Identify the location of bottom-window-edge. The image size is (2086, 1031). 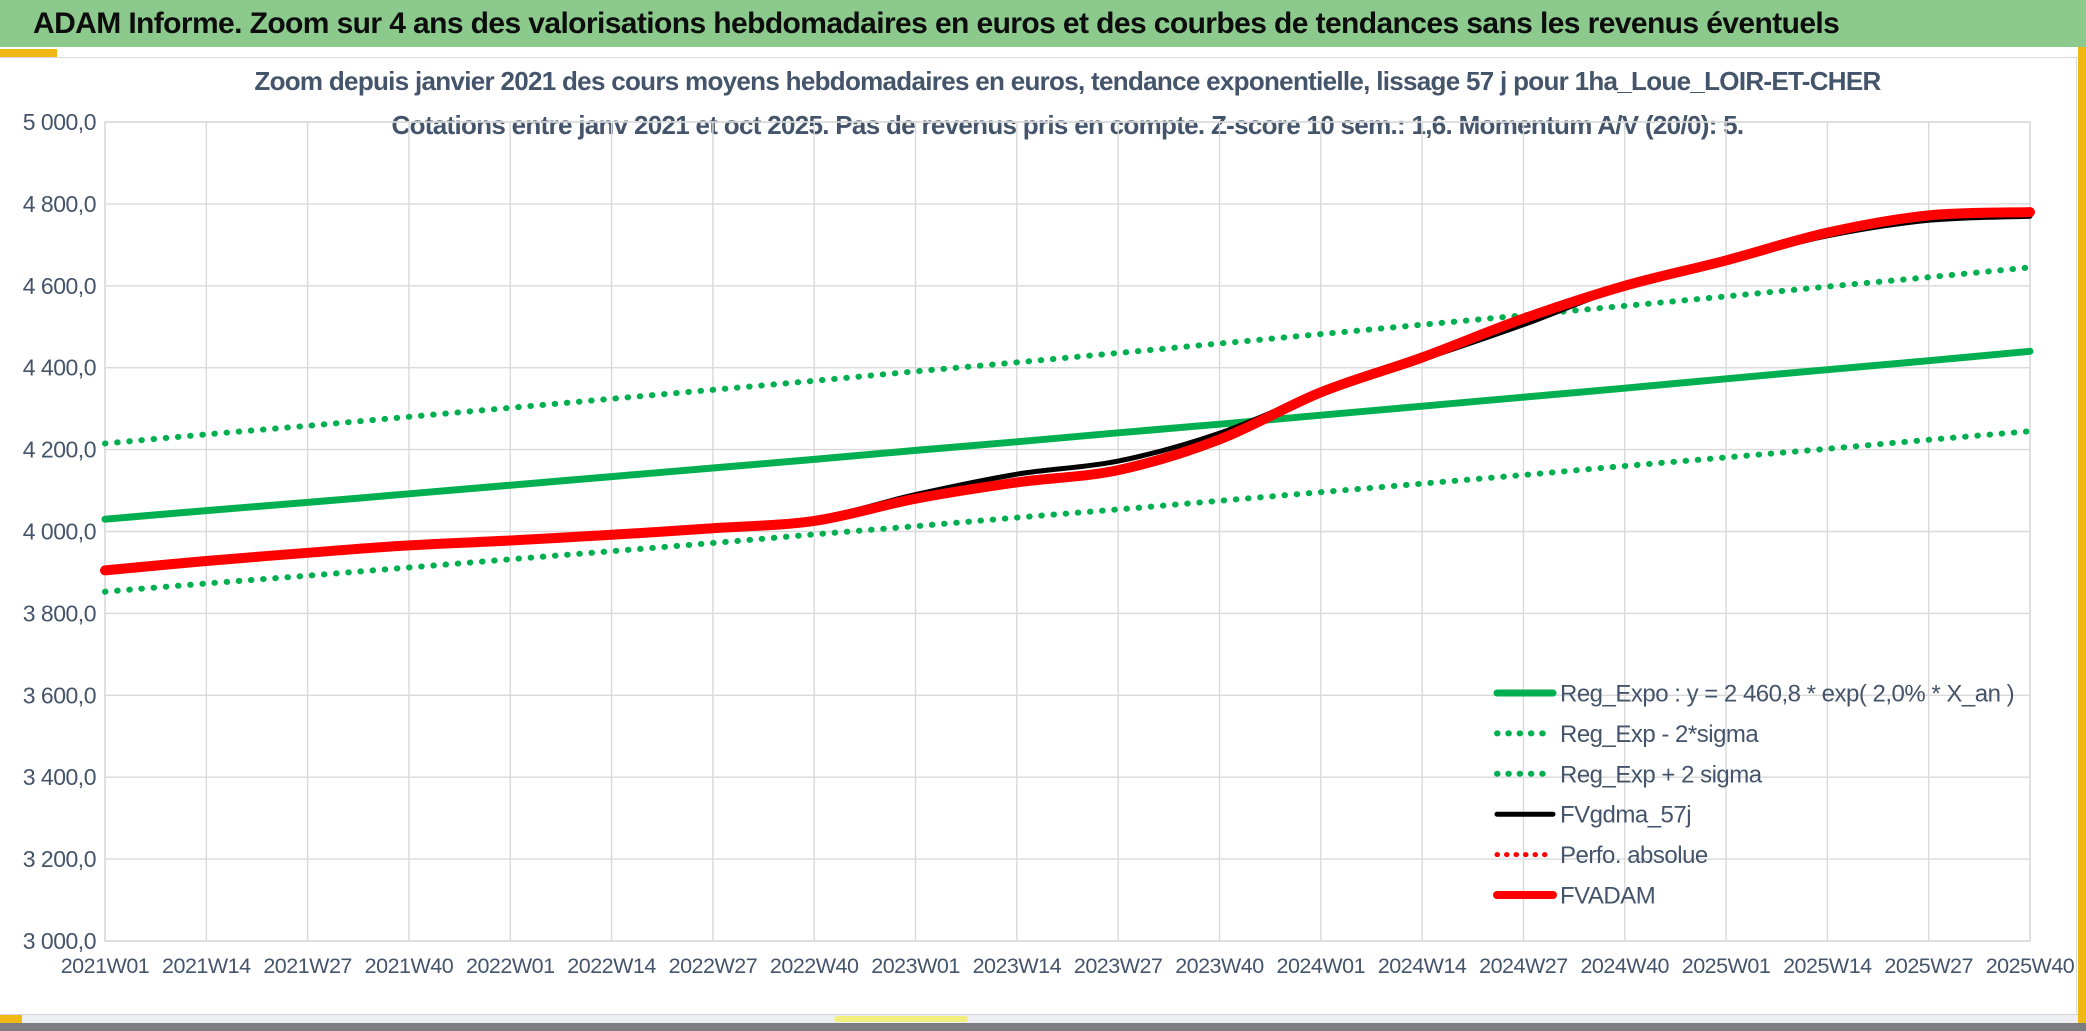
(1043, 1027).